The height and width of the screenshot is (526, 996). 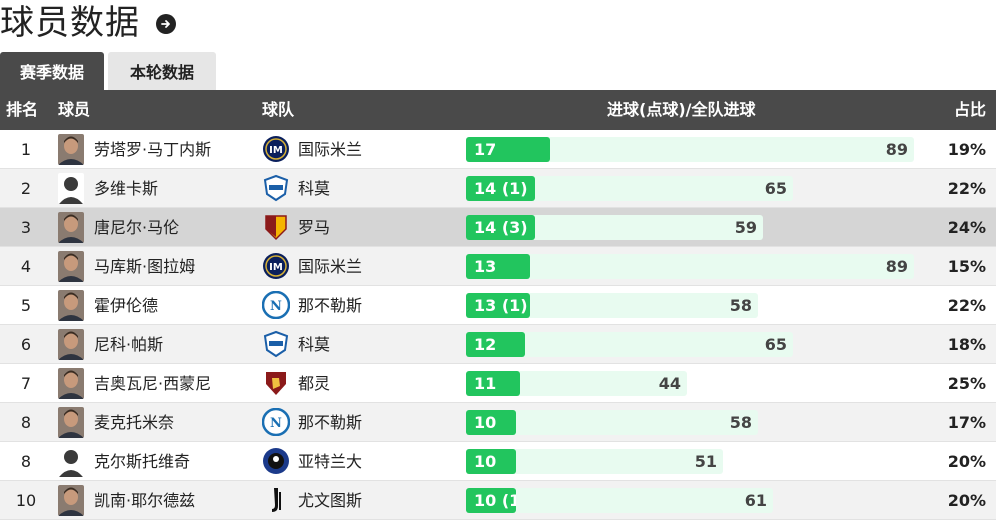 What do you see at coordinates (26, 305) in the screenshot?
I see `rank-cell: 5` at bounding box center [26, 305].